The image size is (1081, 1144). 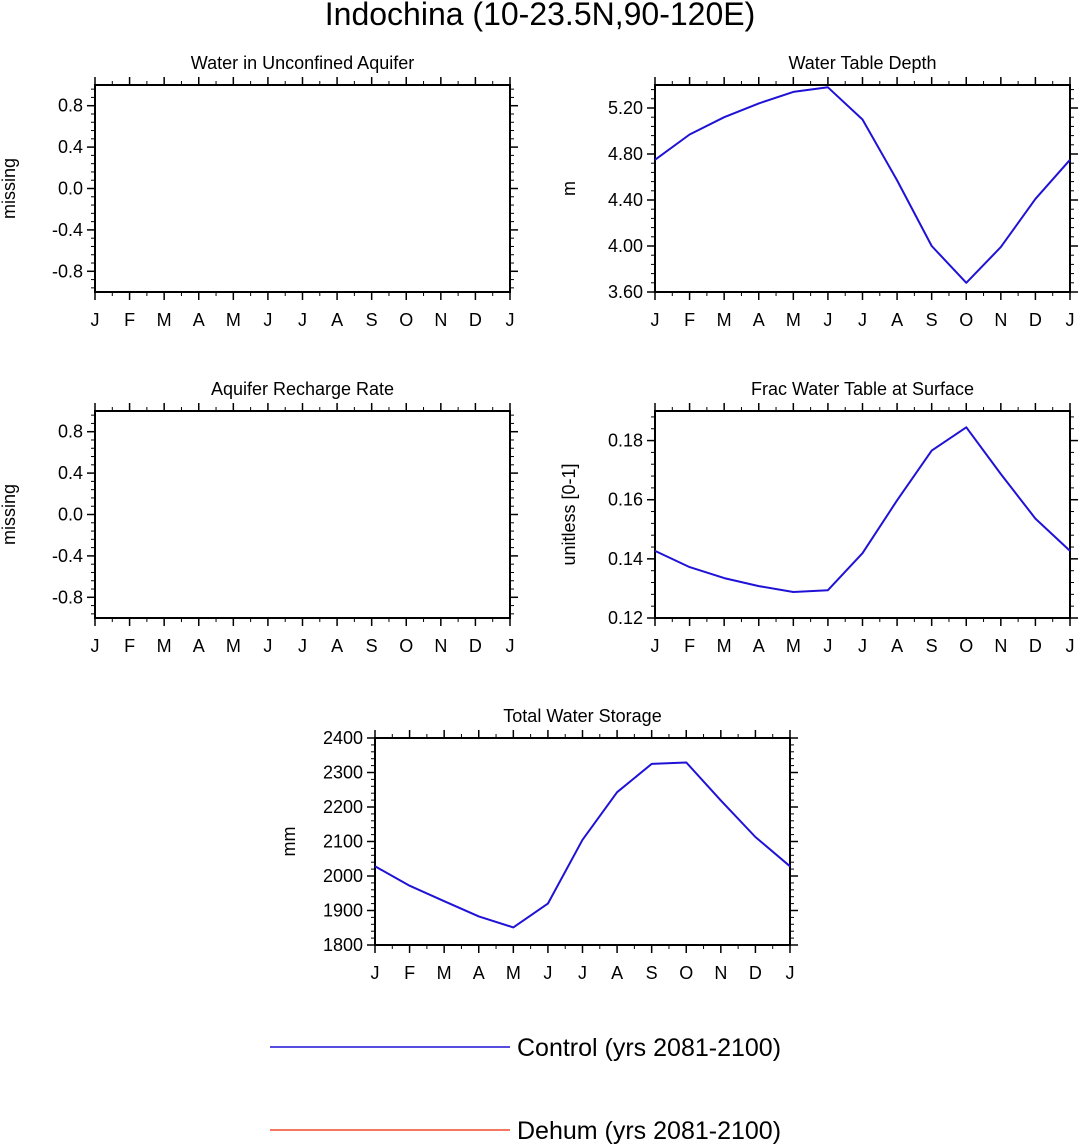 I want to click on y-axis-label: m, so click(x=569, y=188).